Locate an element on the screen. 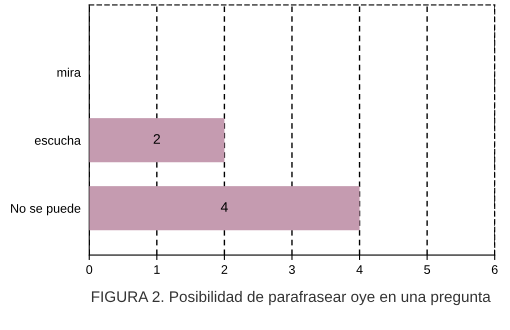  x-tick-label: 5 is located at coordinates (427, 269).